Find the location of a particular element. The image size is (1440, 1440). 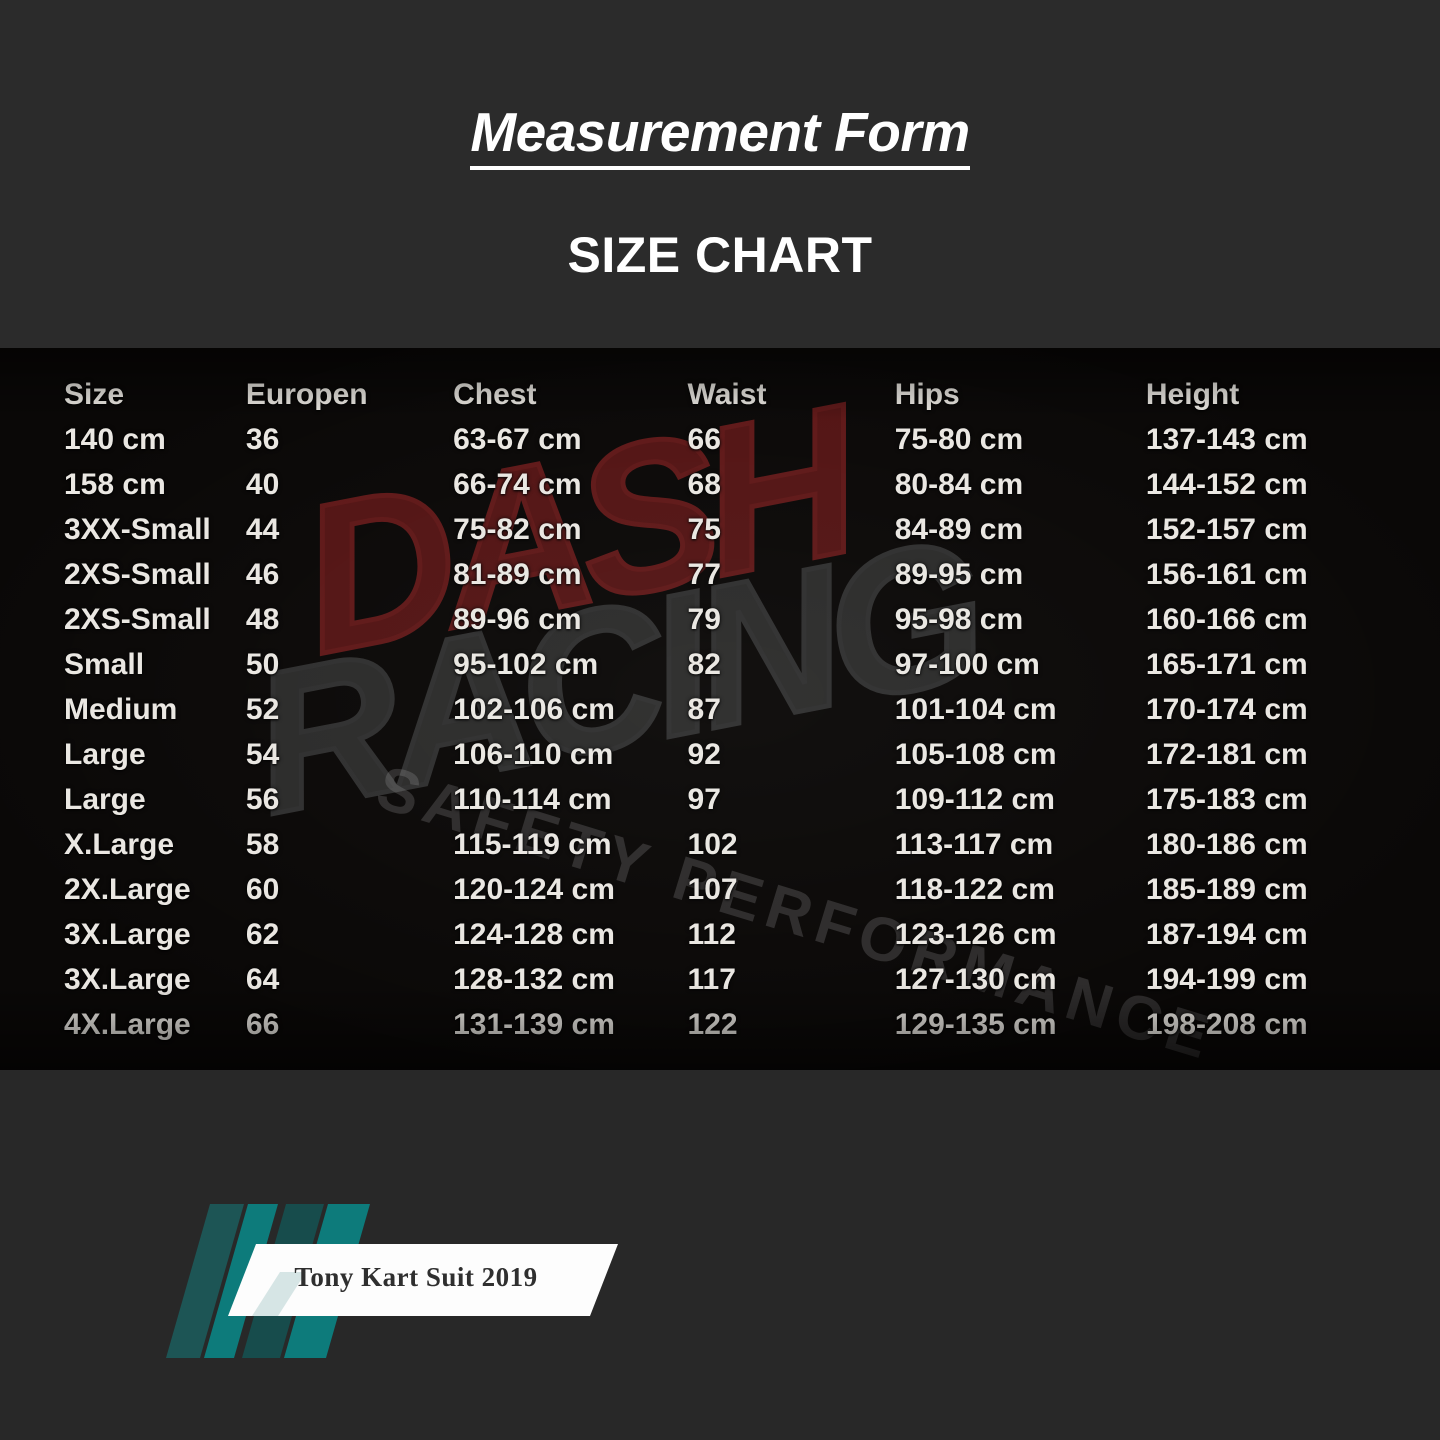

cell-waist: 102 is located at coordinates (712, 844).